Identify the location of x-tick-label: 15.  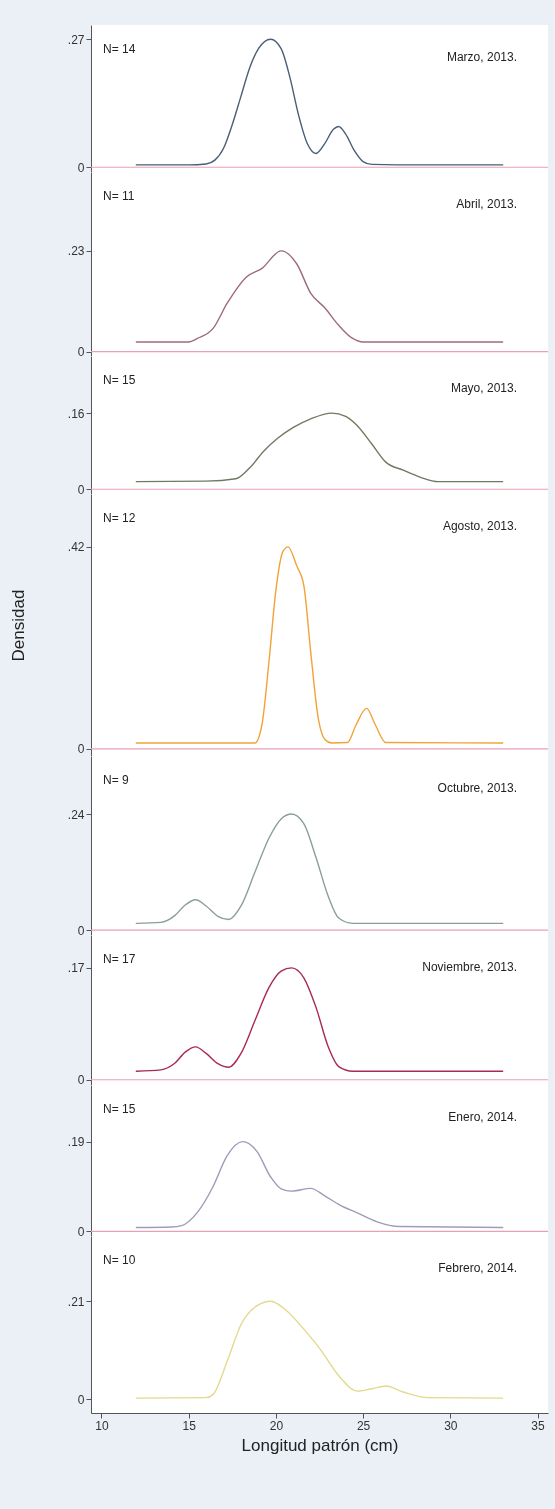
(189, 1425).